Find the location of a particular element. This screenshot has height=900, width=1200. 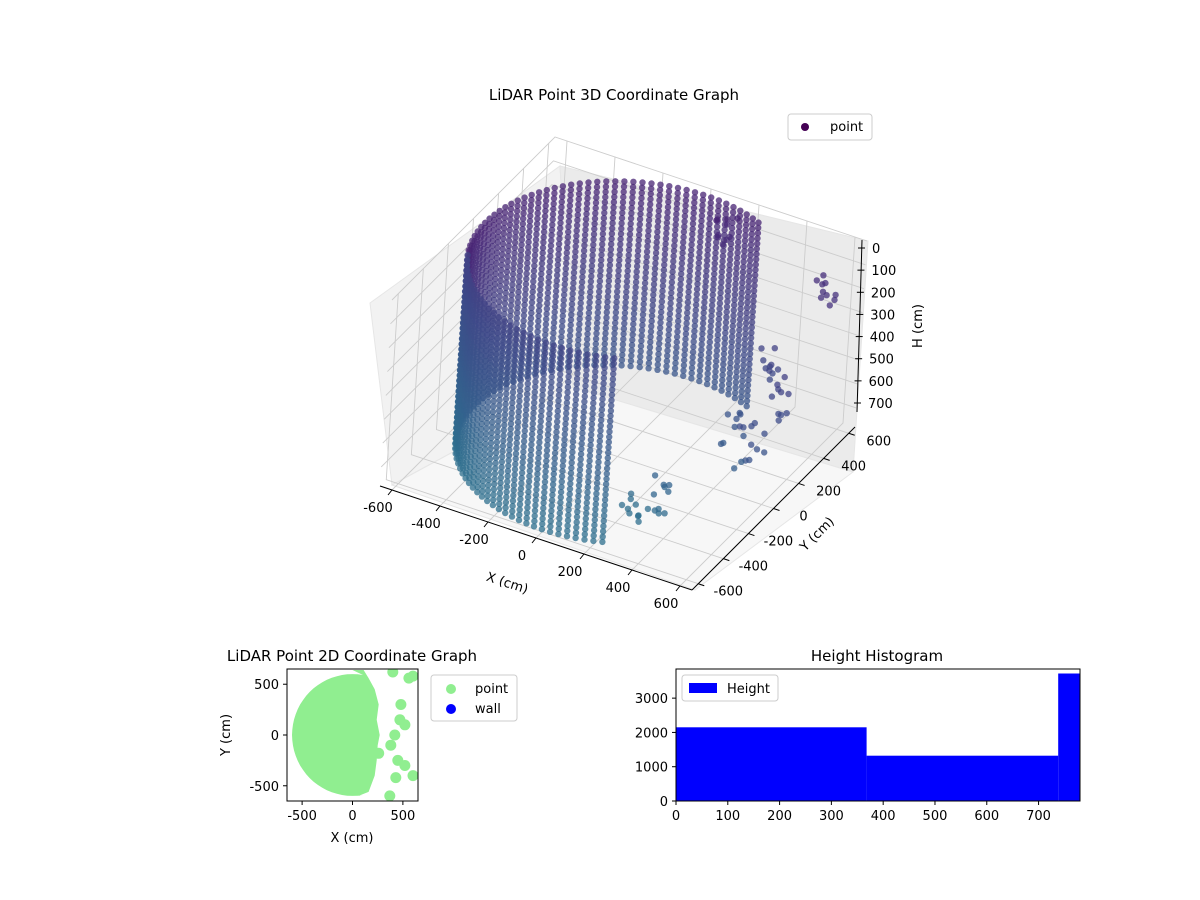

z-tick-label-3d: 200 is located at coordinates (883, 293).